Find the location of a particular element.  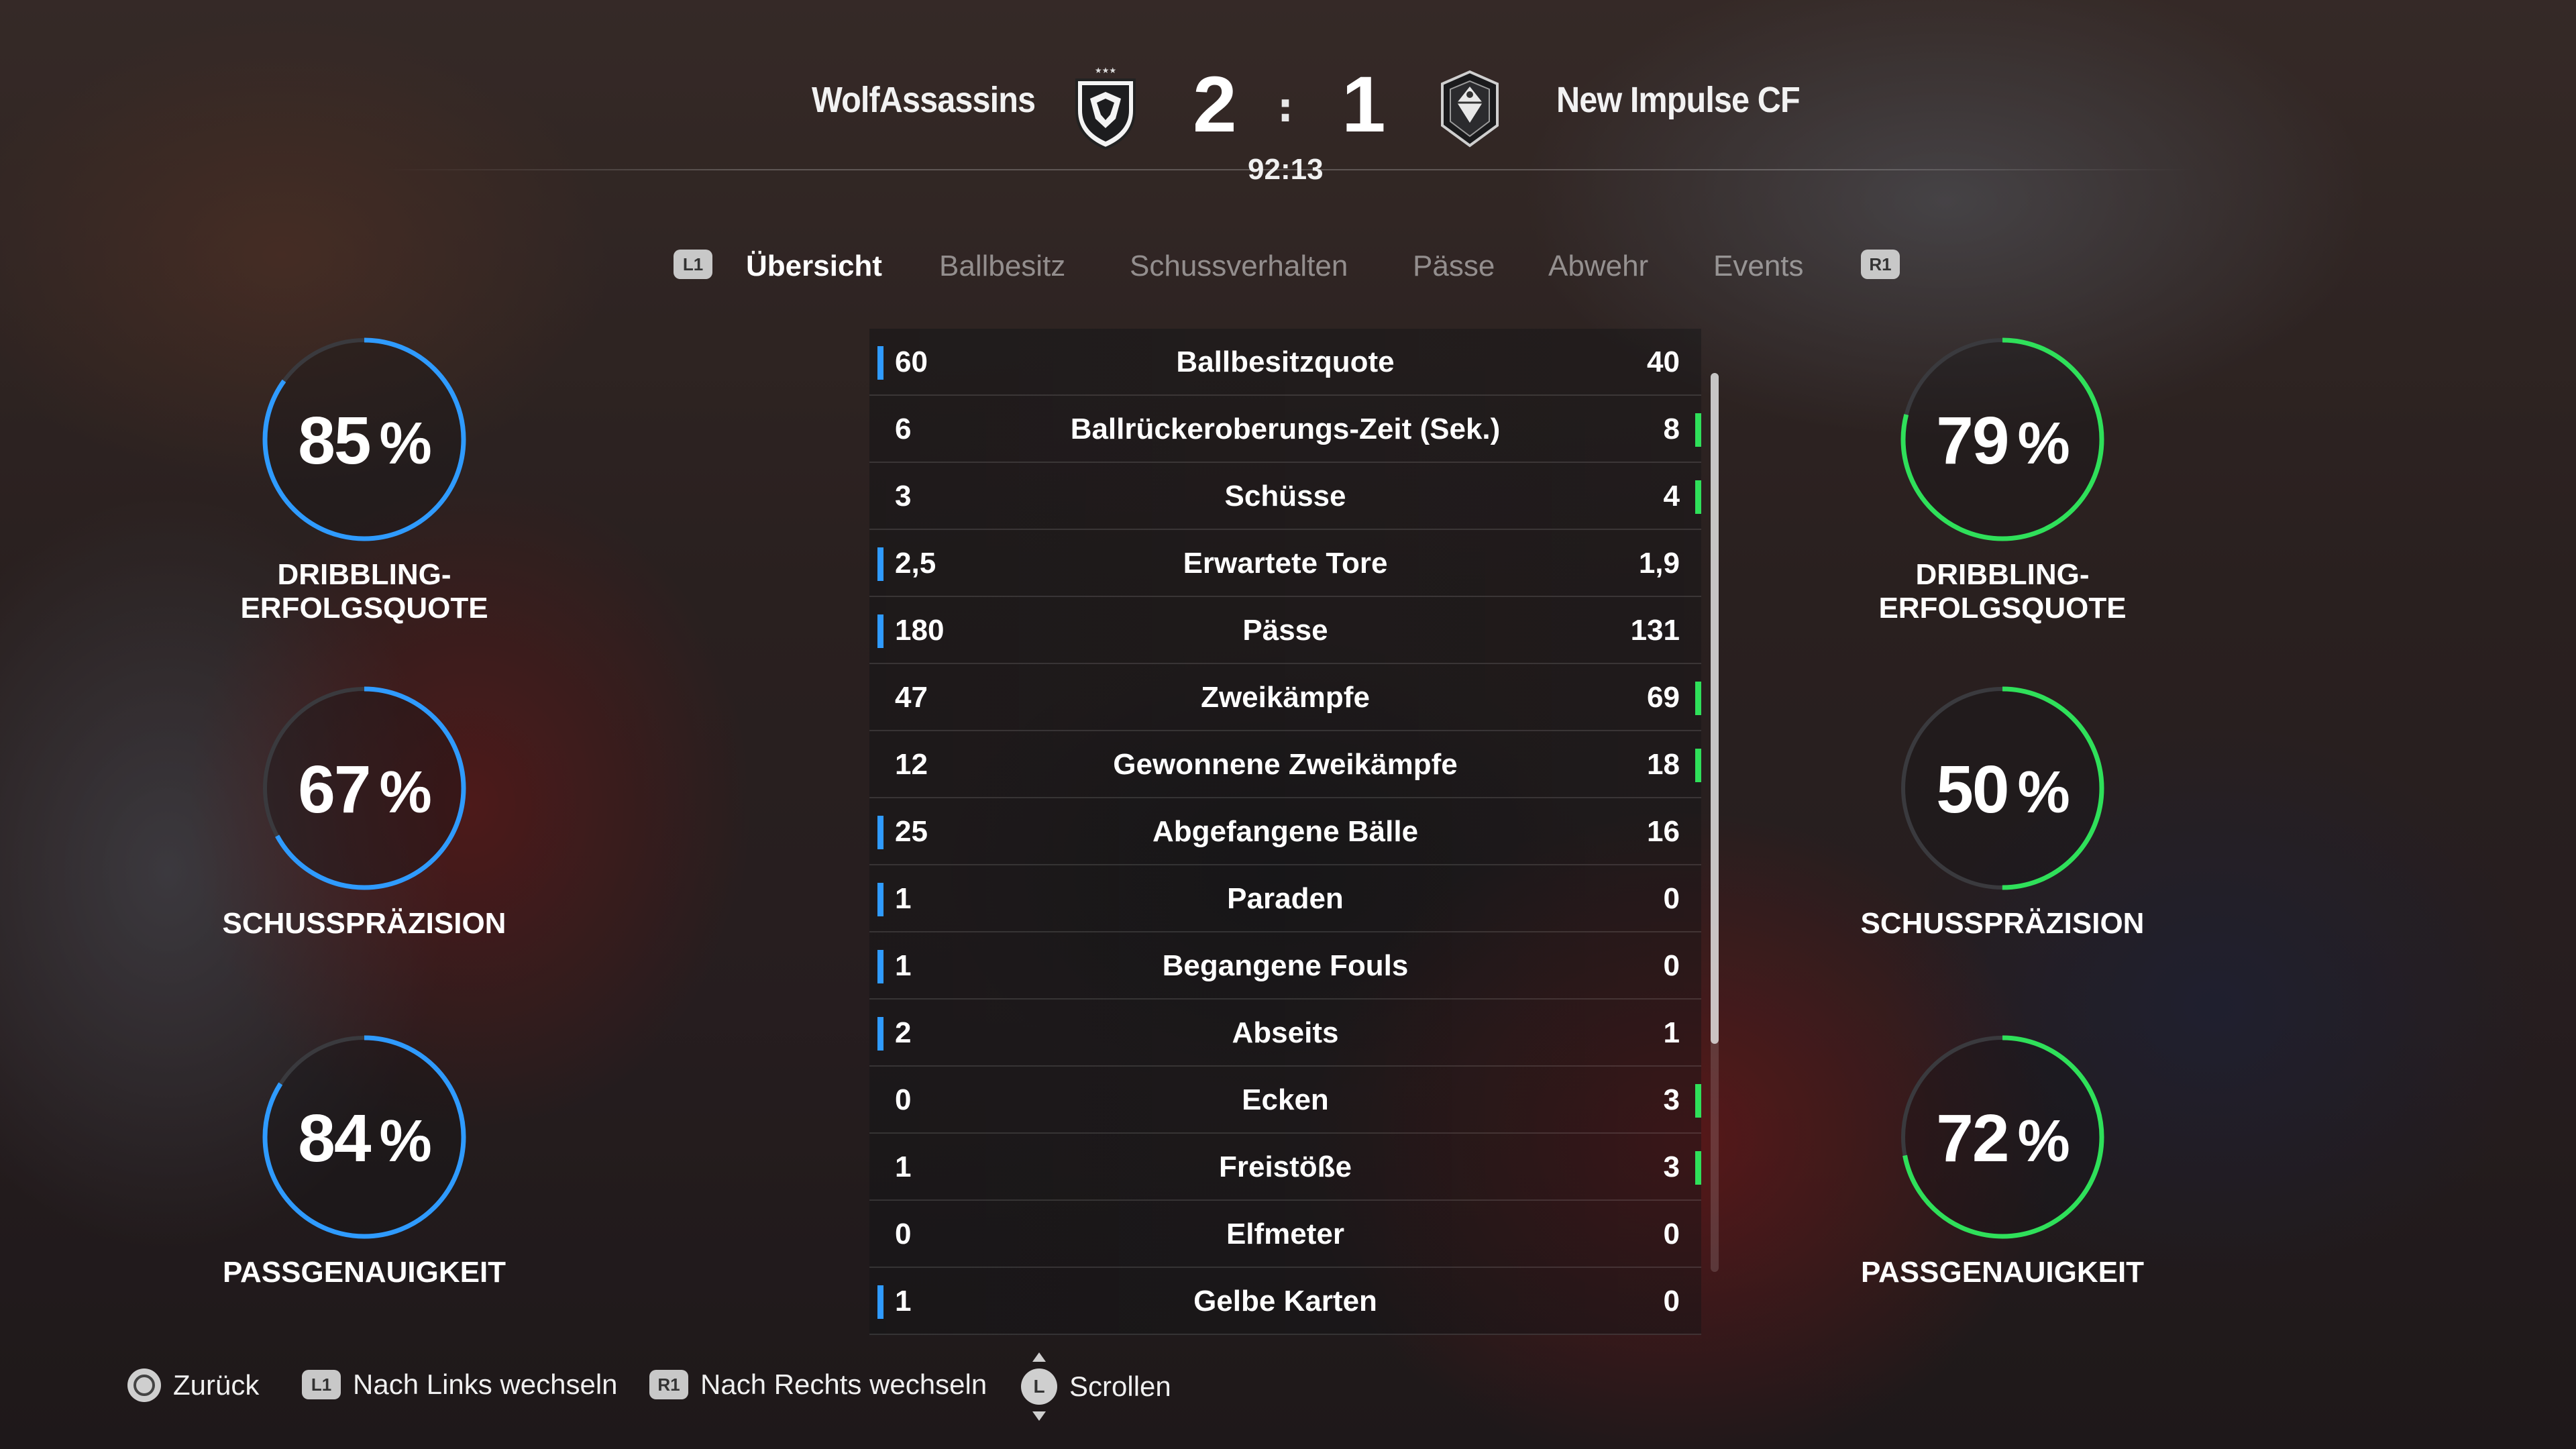

stats-scrollbar is located at coordinates (1715, 822).